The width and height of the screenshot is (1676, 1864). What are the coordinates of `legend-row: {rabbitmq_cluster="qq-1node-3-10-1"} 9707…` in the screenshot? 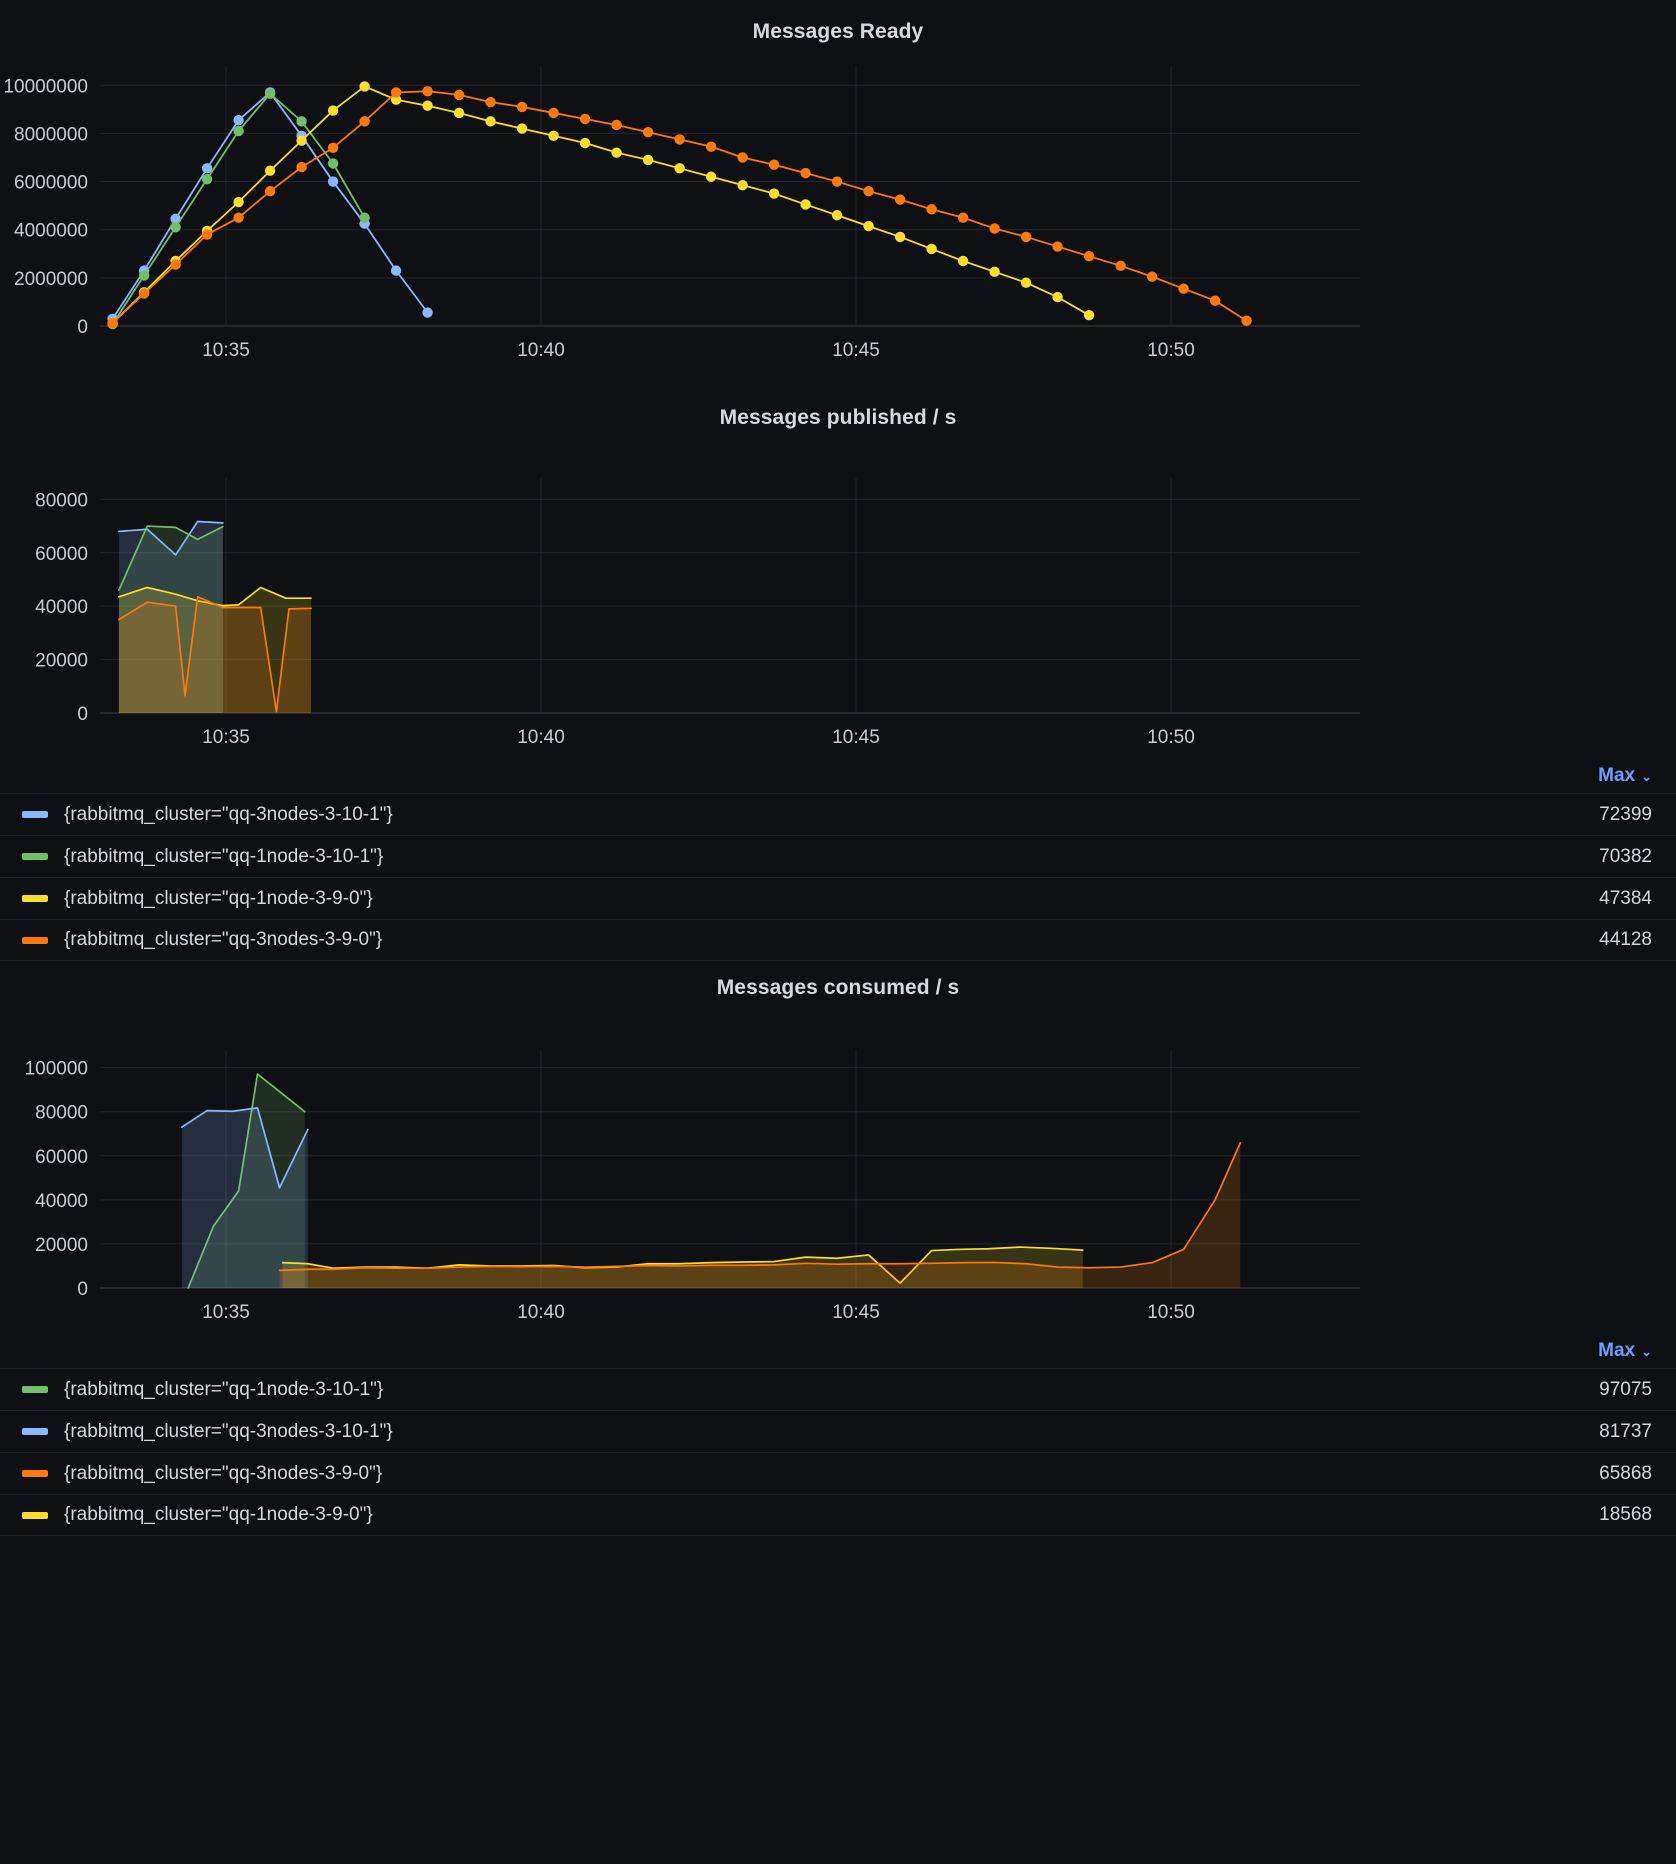 It's located at (838, 1389).